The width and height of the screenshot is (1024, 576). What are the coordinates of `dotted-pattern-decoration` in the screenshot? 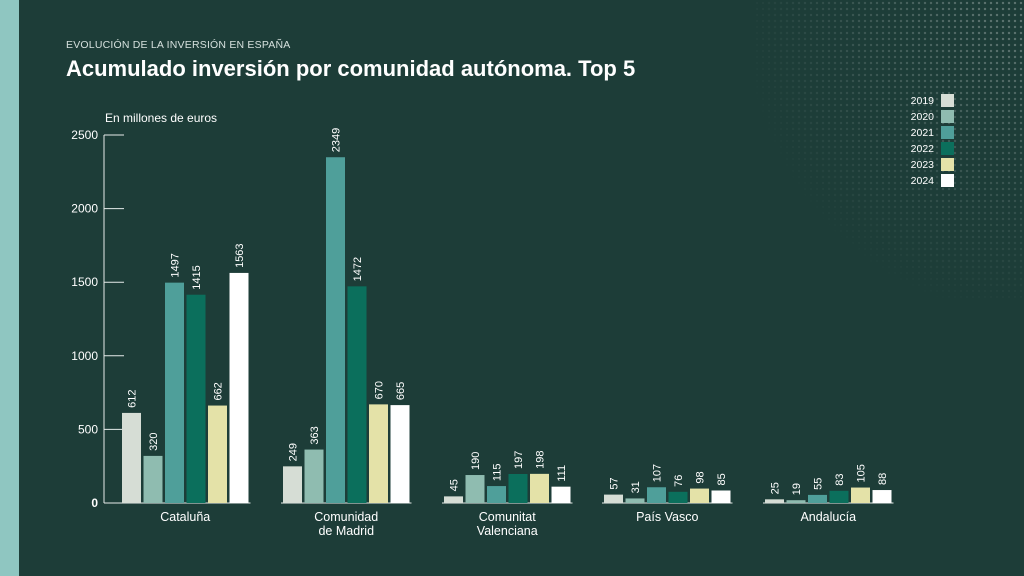 It's located at (889, 150).